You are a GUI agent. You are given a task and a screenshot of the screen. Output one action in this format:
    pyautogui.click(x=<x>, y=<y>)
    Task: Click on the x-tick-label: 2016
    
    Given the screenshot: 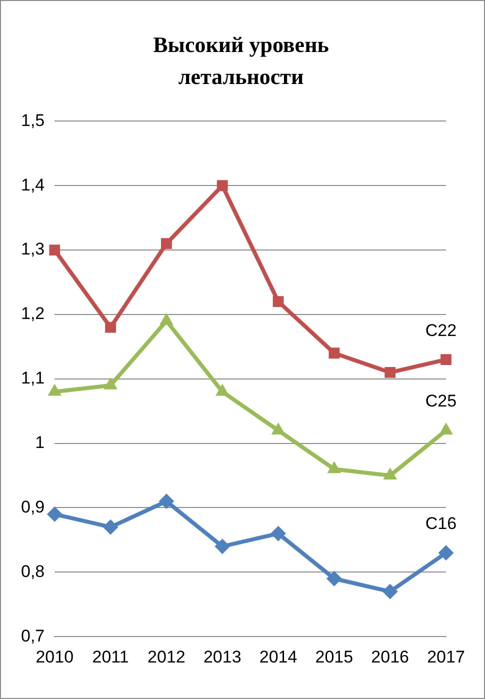 What is the action you would take?
    pyautogui.click(x=390, y=656)
    